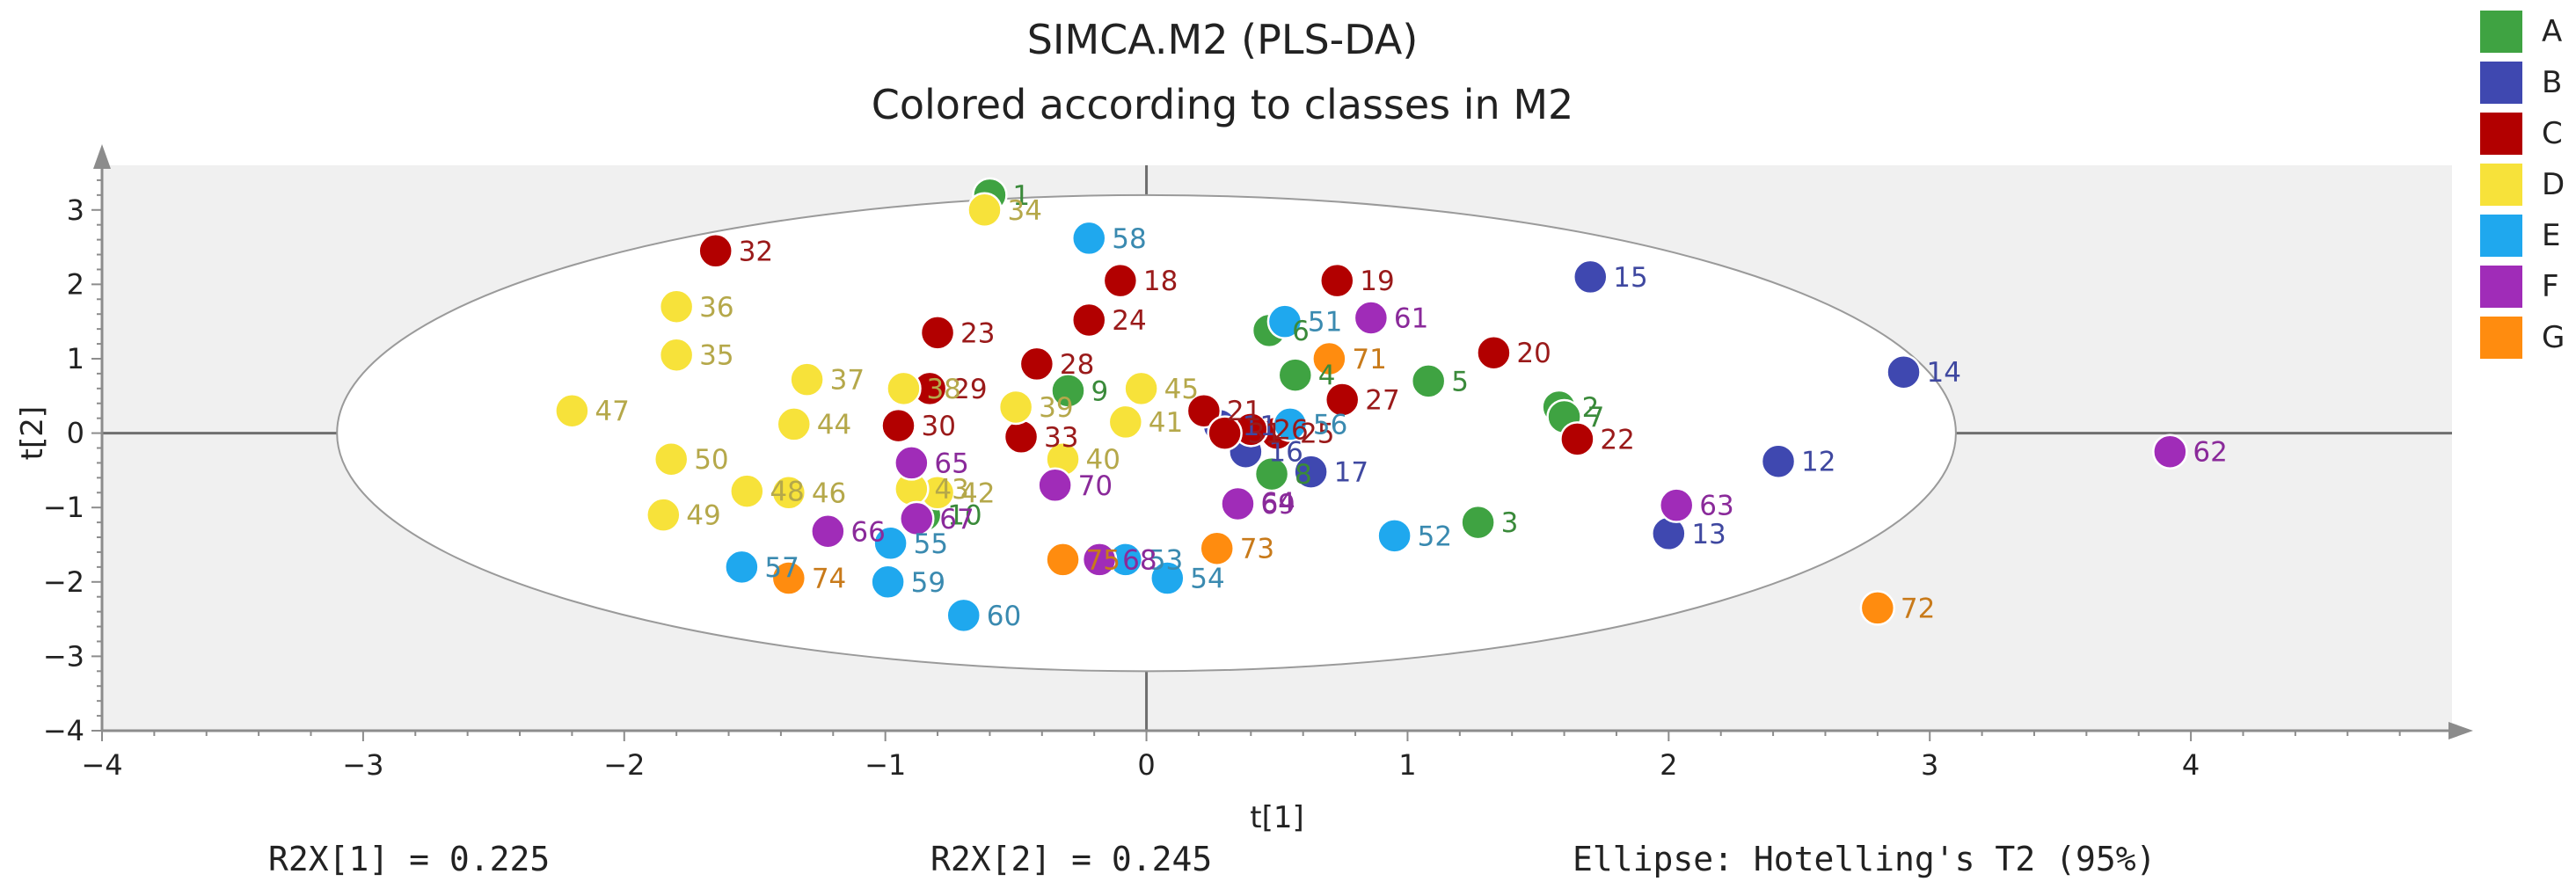 The width and height of the screenshot is (2576, 896). I want to click on point-label: 66, so click(867, 532).